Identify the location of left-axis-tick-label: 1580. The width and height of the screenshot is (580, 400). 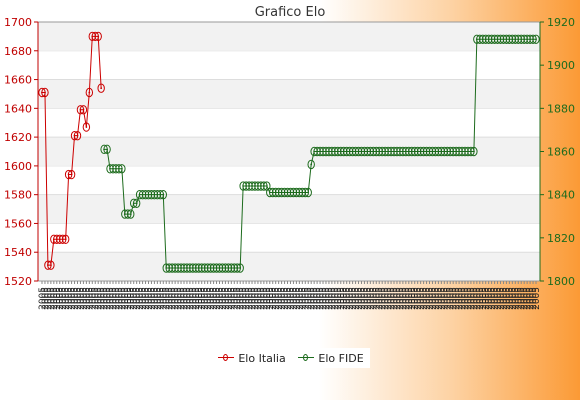
(18, 195).